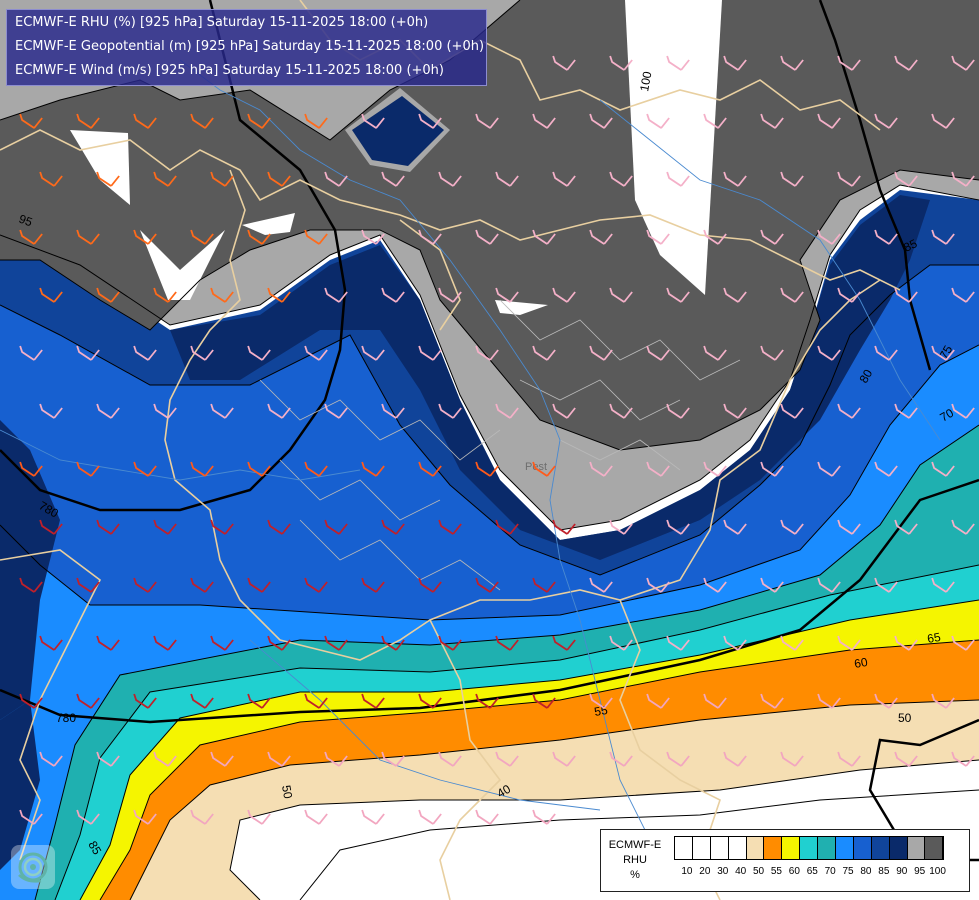 The image size is (979, 900). What do you see at coordinates (723, 871) in the screenshot?
I see `legend-tick: 30` at bounding box center [723, 871].